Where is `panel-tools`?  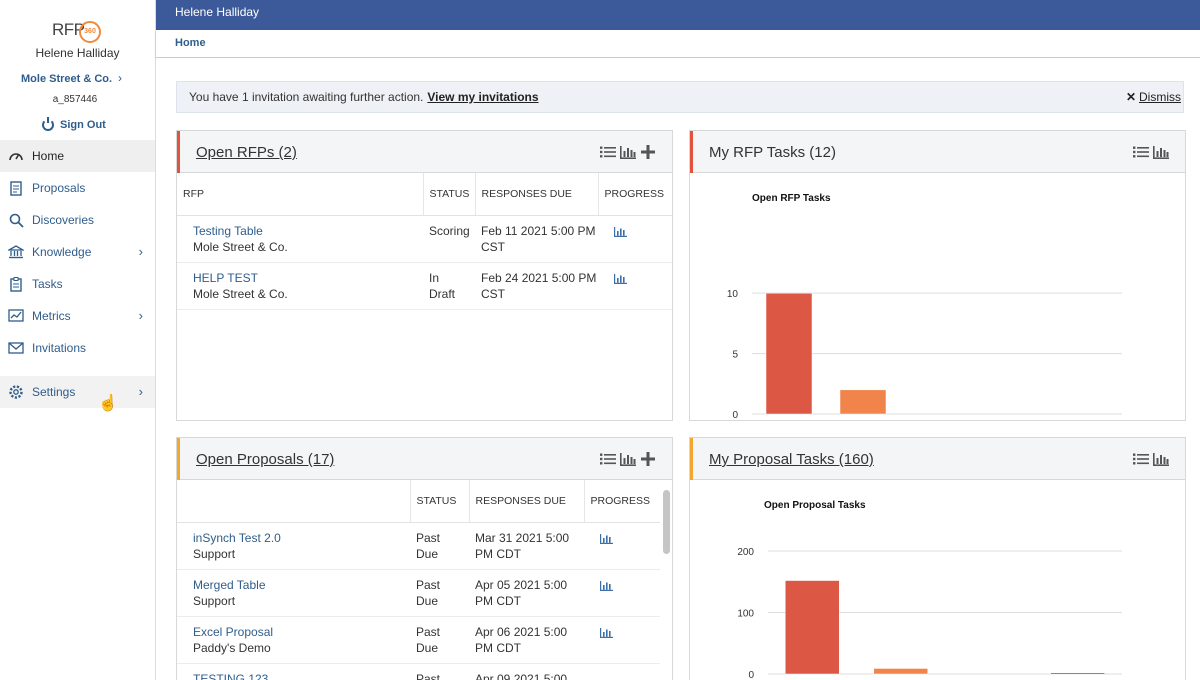
panel-tools is located at coordinates (628, 152).